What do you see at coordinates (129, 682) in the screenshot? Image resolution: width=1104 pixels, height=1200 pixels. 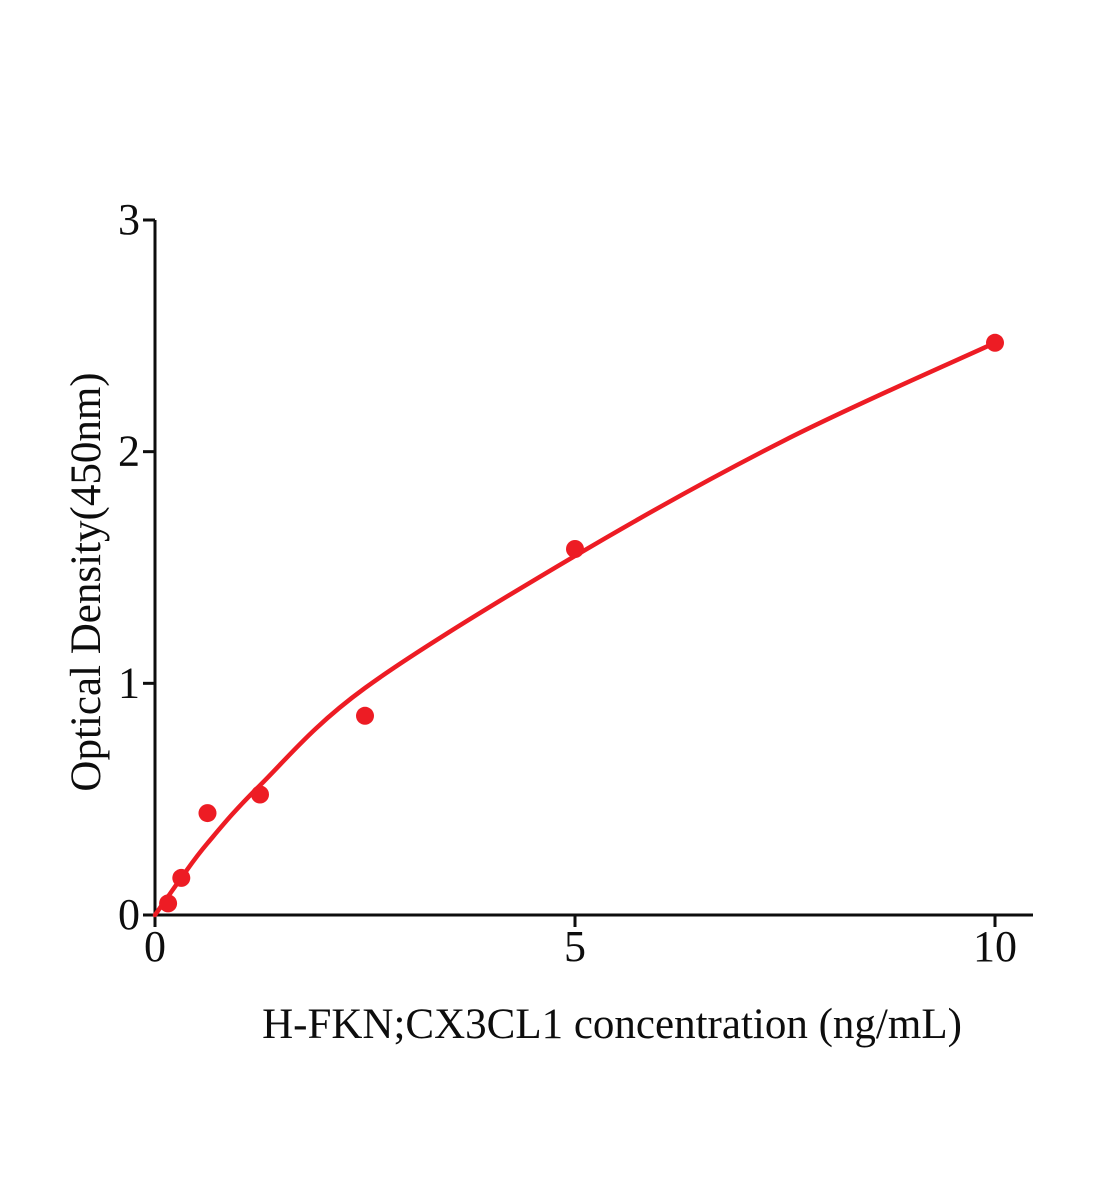 I see `y-tick-label: 1` at bounding box center [129, 682].